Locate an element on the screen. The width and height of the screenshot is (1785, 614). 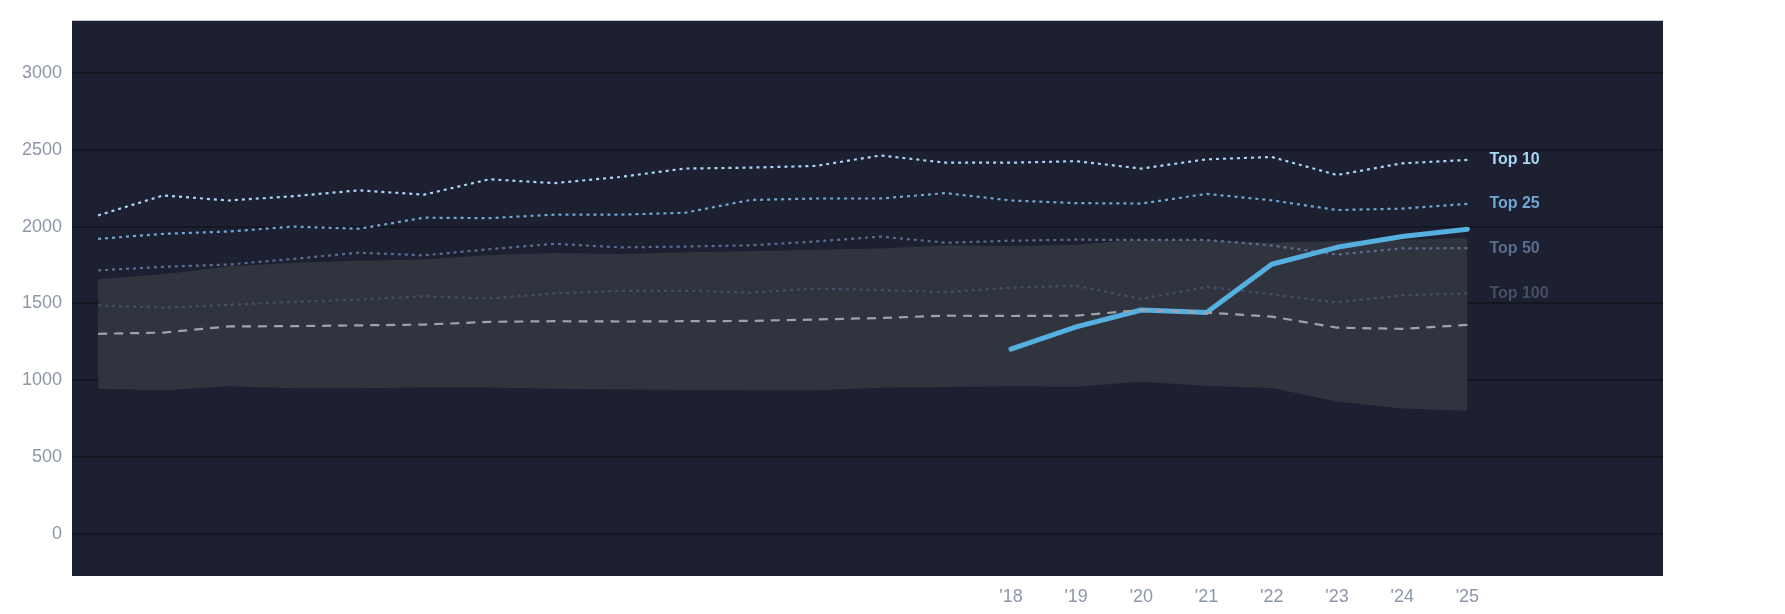
y-tick-label: 1500 is located at coordinates (41, 302).